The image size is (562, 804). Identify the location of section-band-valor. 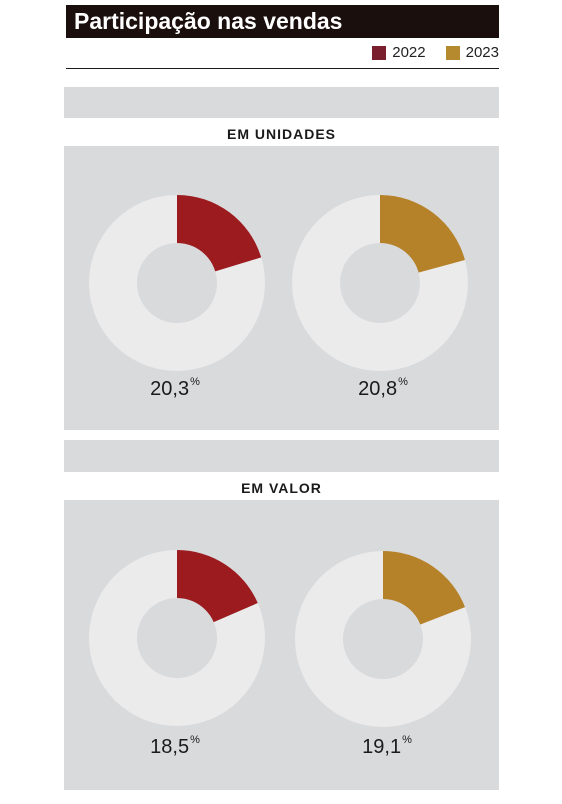
(281, 456).